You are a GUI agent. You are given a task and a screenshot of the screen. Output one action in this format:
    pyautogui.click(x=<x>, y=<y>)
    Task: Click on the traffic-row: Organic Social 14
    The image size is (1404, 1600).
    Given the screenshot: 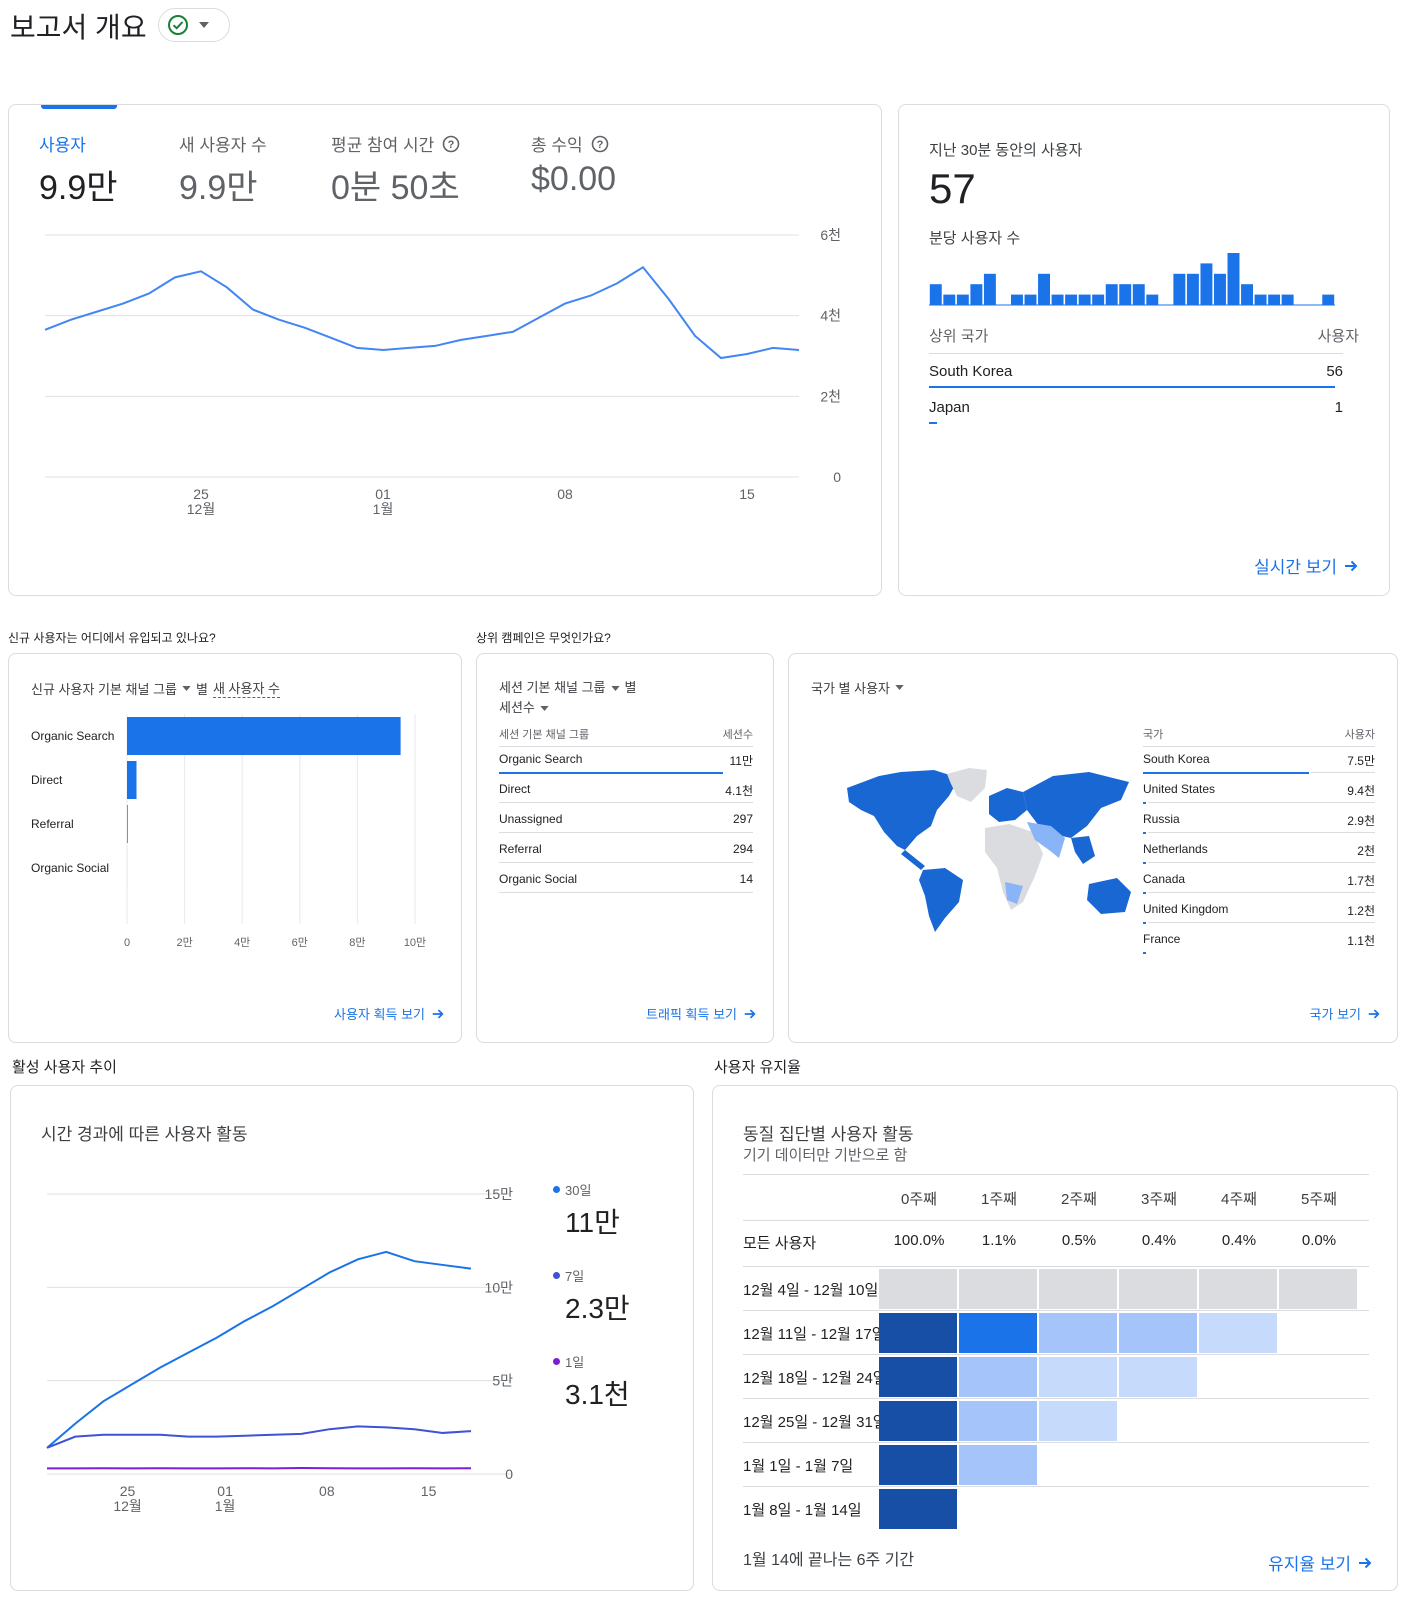 What is the action you would take?
    pyautogui.click(x=626, y=879)
    